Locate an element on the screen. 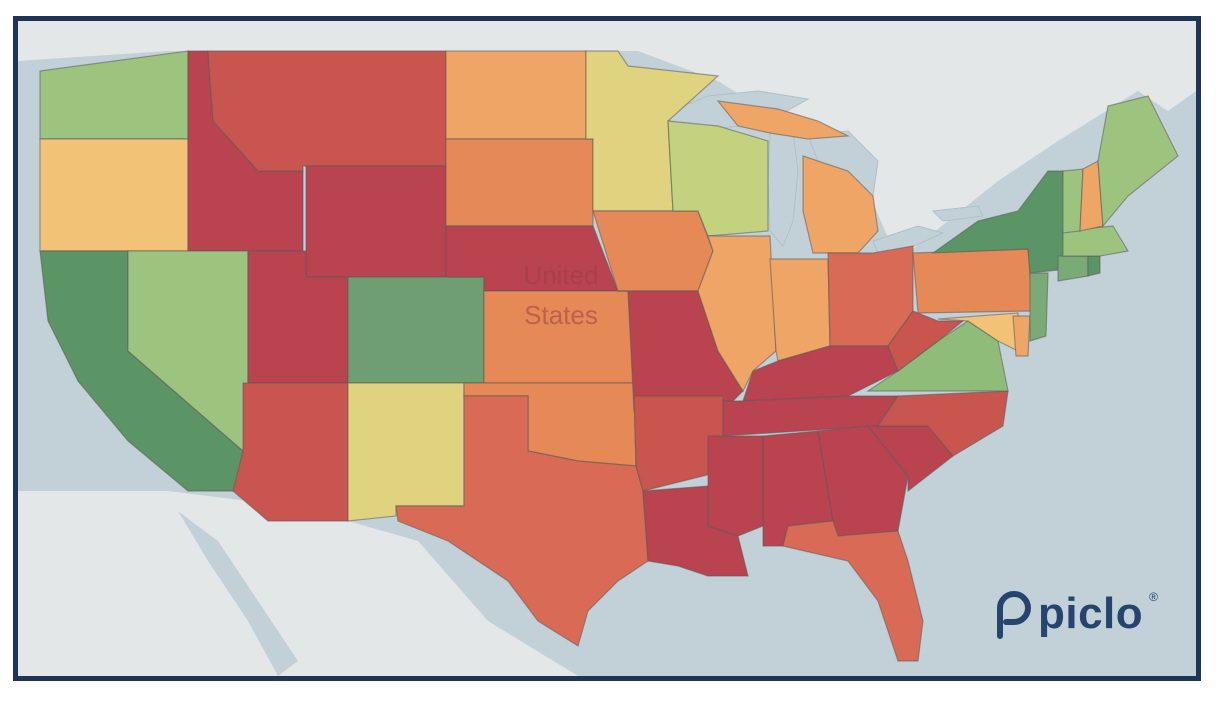 The image size is (1219, 703). state-pennsylvania is located at coordinates (973, 281).